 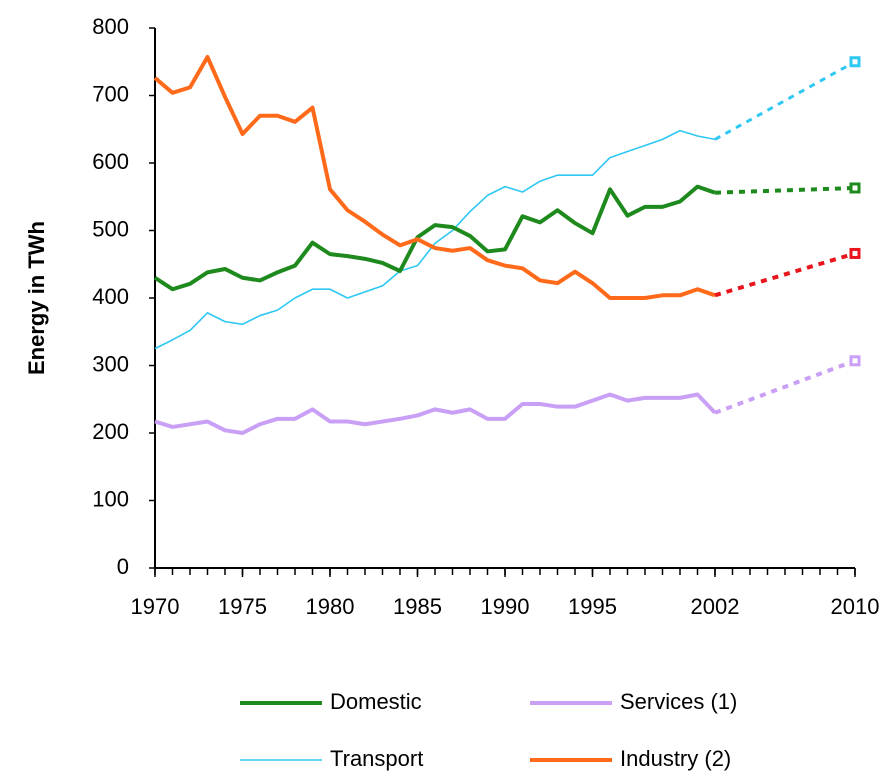 I want to click on legend-label: Domestic, so click(x=376, y=701).